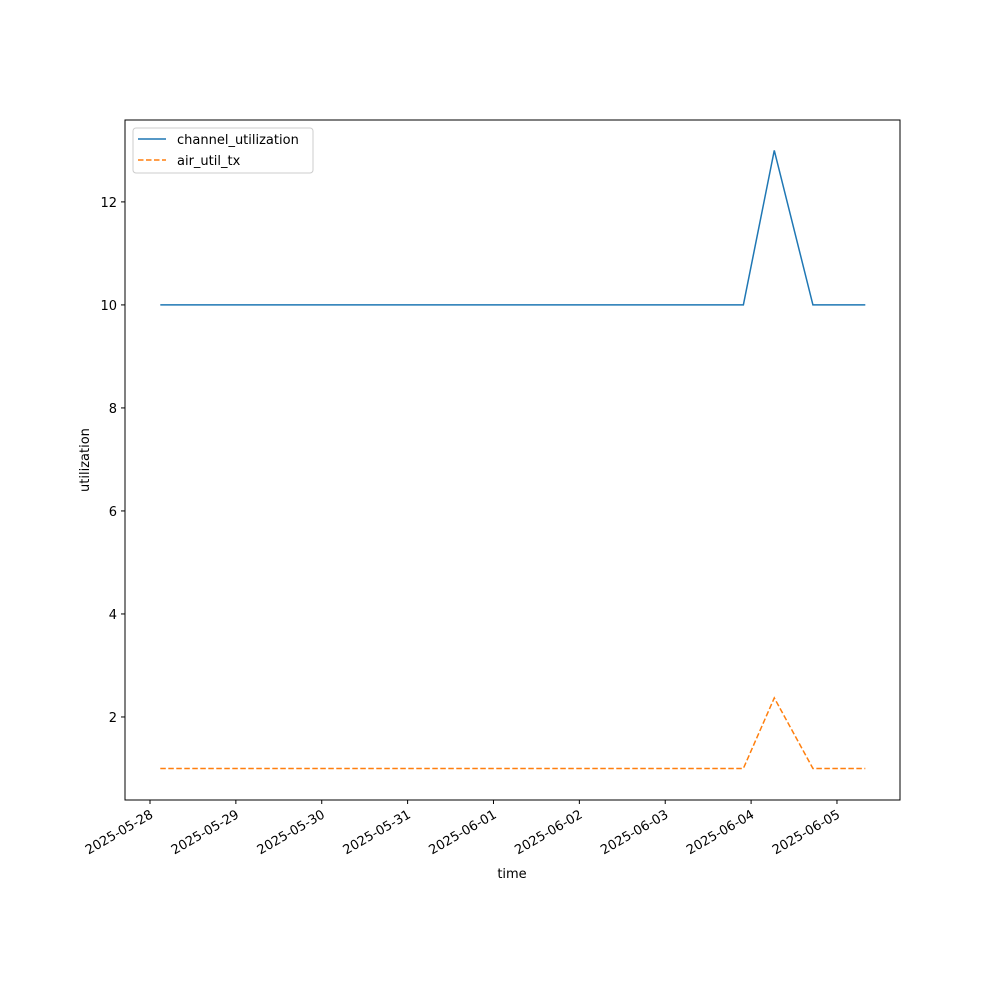  Describe the element at coordinates (113, 512) in the screenshot. I see `y-tick-label: 6` at that location.